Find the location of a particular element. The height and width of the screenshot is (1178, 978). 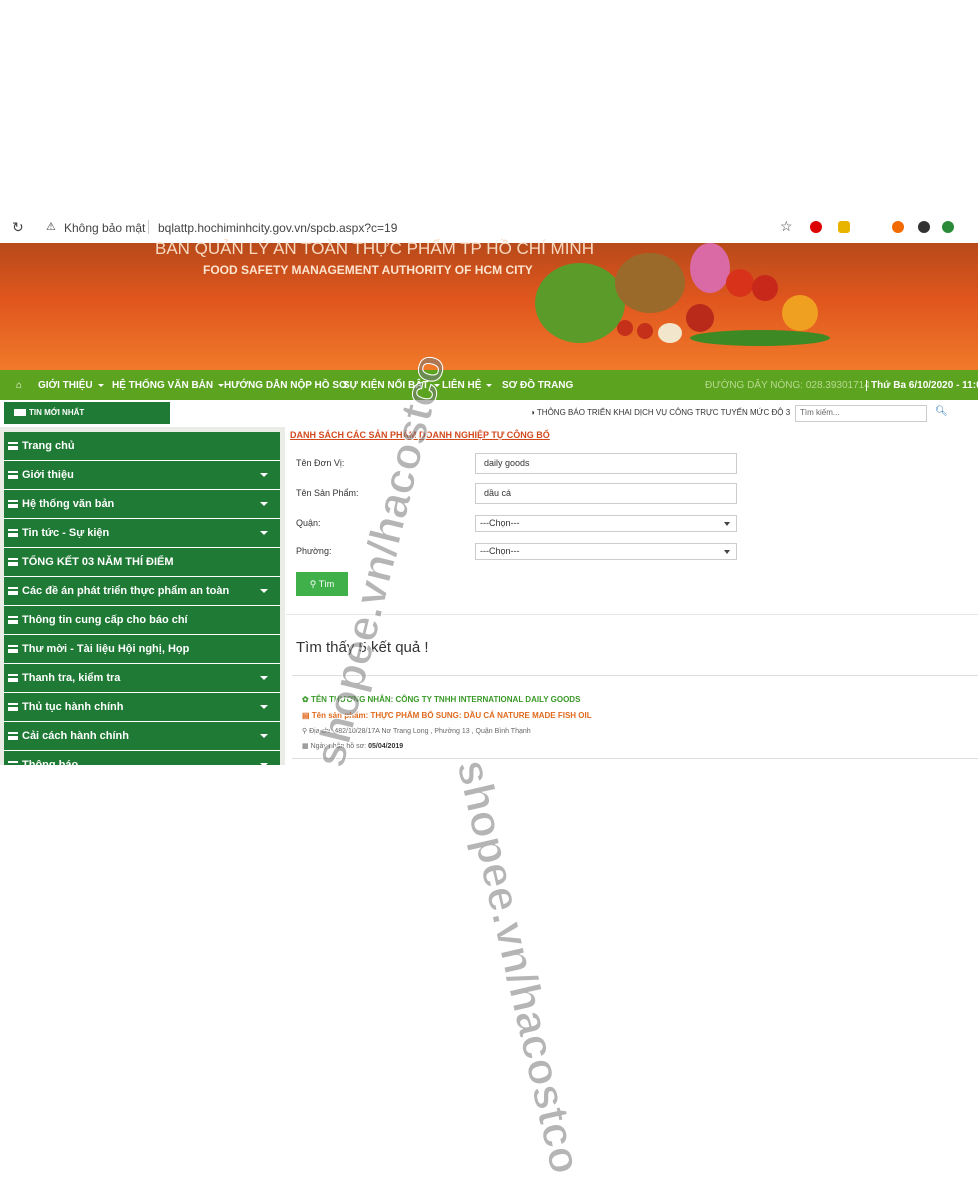

field-label: Tên Sản Phẩm: is located at coordinates (327, 493).